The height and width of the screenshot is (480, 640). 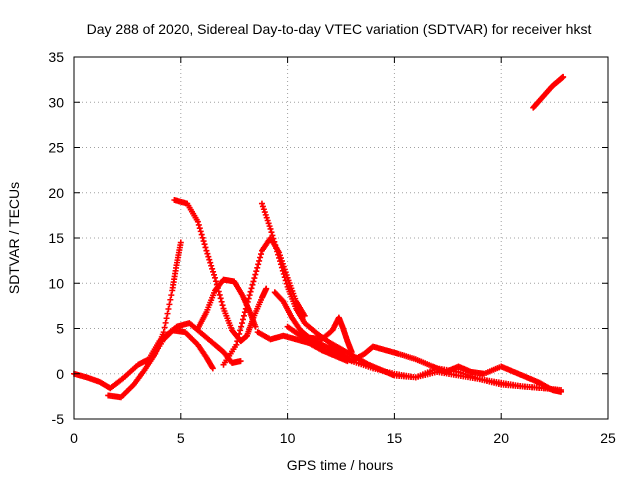 What do you see at coordinates (56, 148) in the screenshot?
I see `y-tick-label: 25` at bounding box center [56, 148].